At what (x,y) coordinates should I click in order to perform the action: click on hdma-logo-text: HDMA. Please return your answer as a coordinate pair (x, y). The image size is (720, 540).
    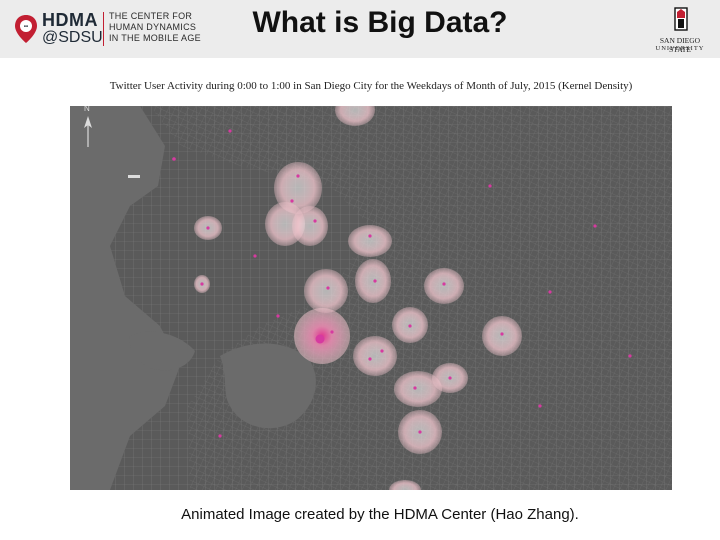
    Looking at the image, I should click on (70, 20).